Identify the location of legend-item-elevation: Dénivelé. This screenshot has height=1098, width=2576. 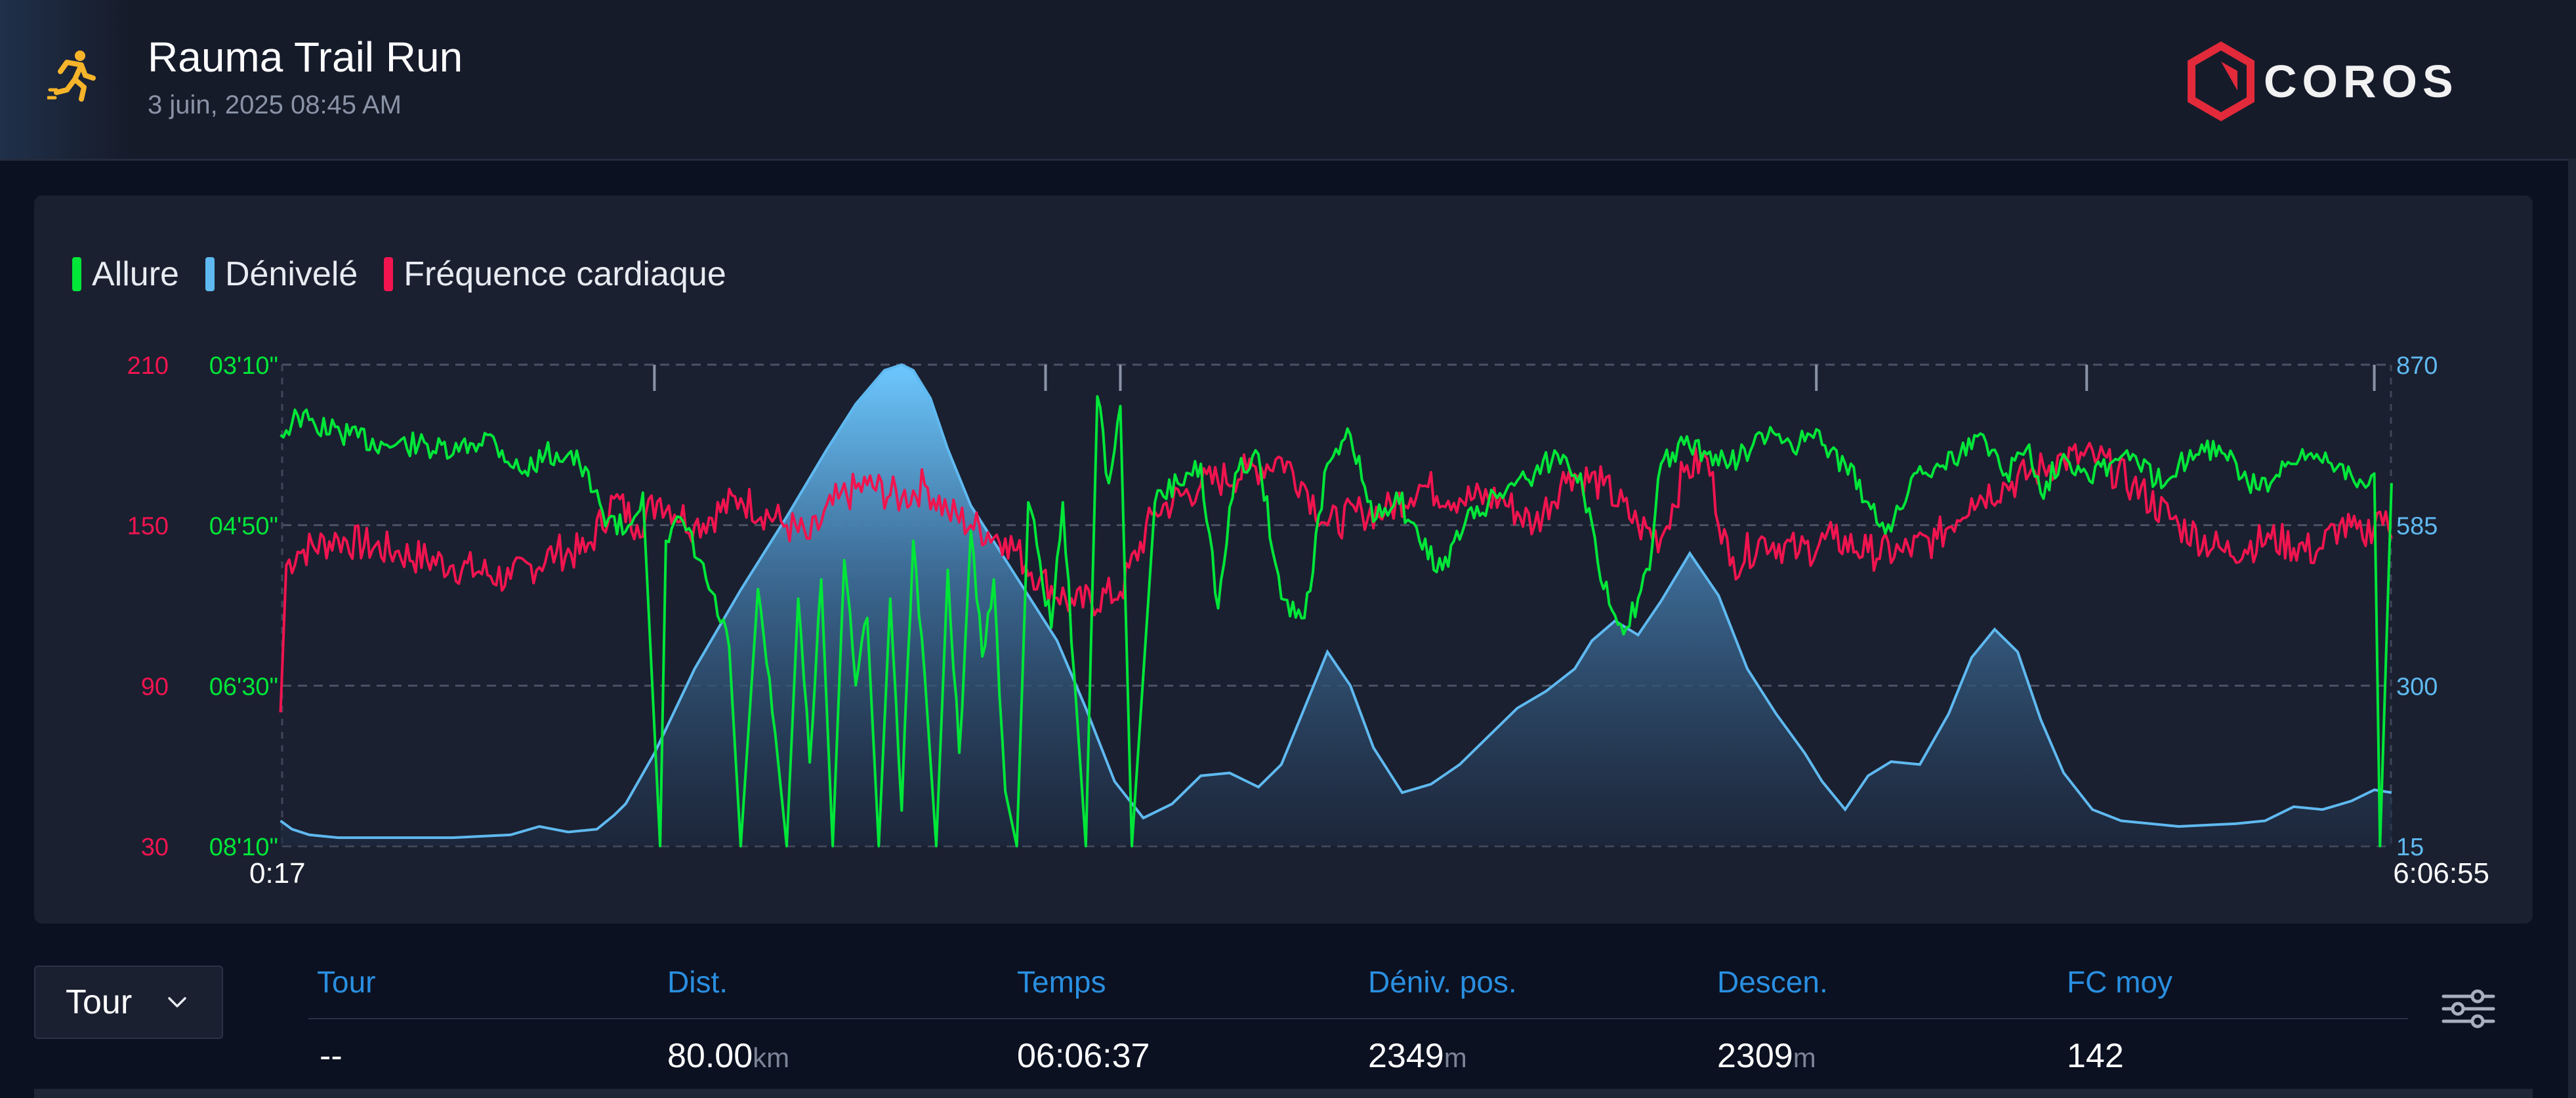
(281, 274).